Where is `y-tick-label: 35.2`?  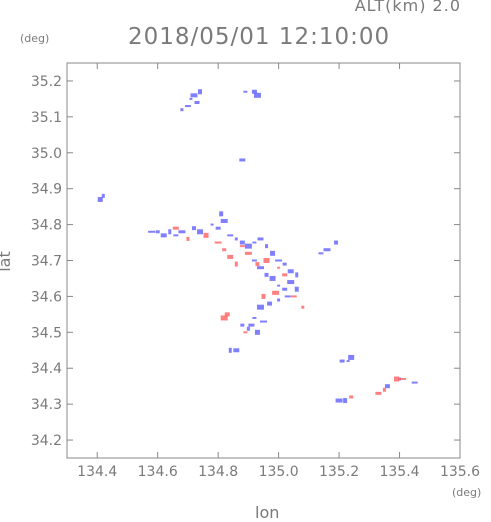
y-tick-label: 35.2 is located at coordinates (46, 82).